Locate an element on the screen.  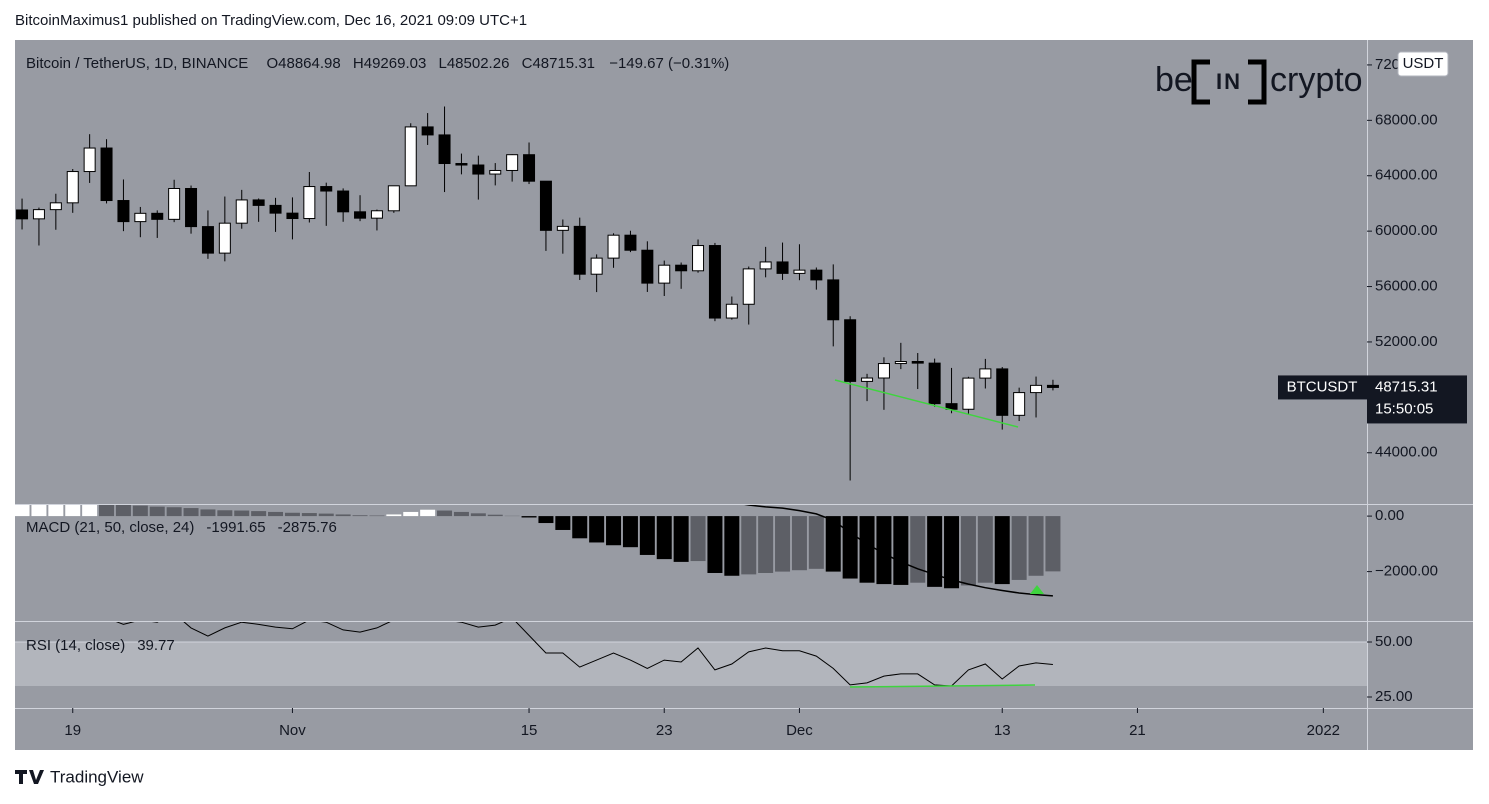
rsi-legend: RSI (14, close) 39.77 is located at coordinates (100, 645).